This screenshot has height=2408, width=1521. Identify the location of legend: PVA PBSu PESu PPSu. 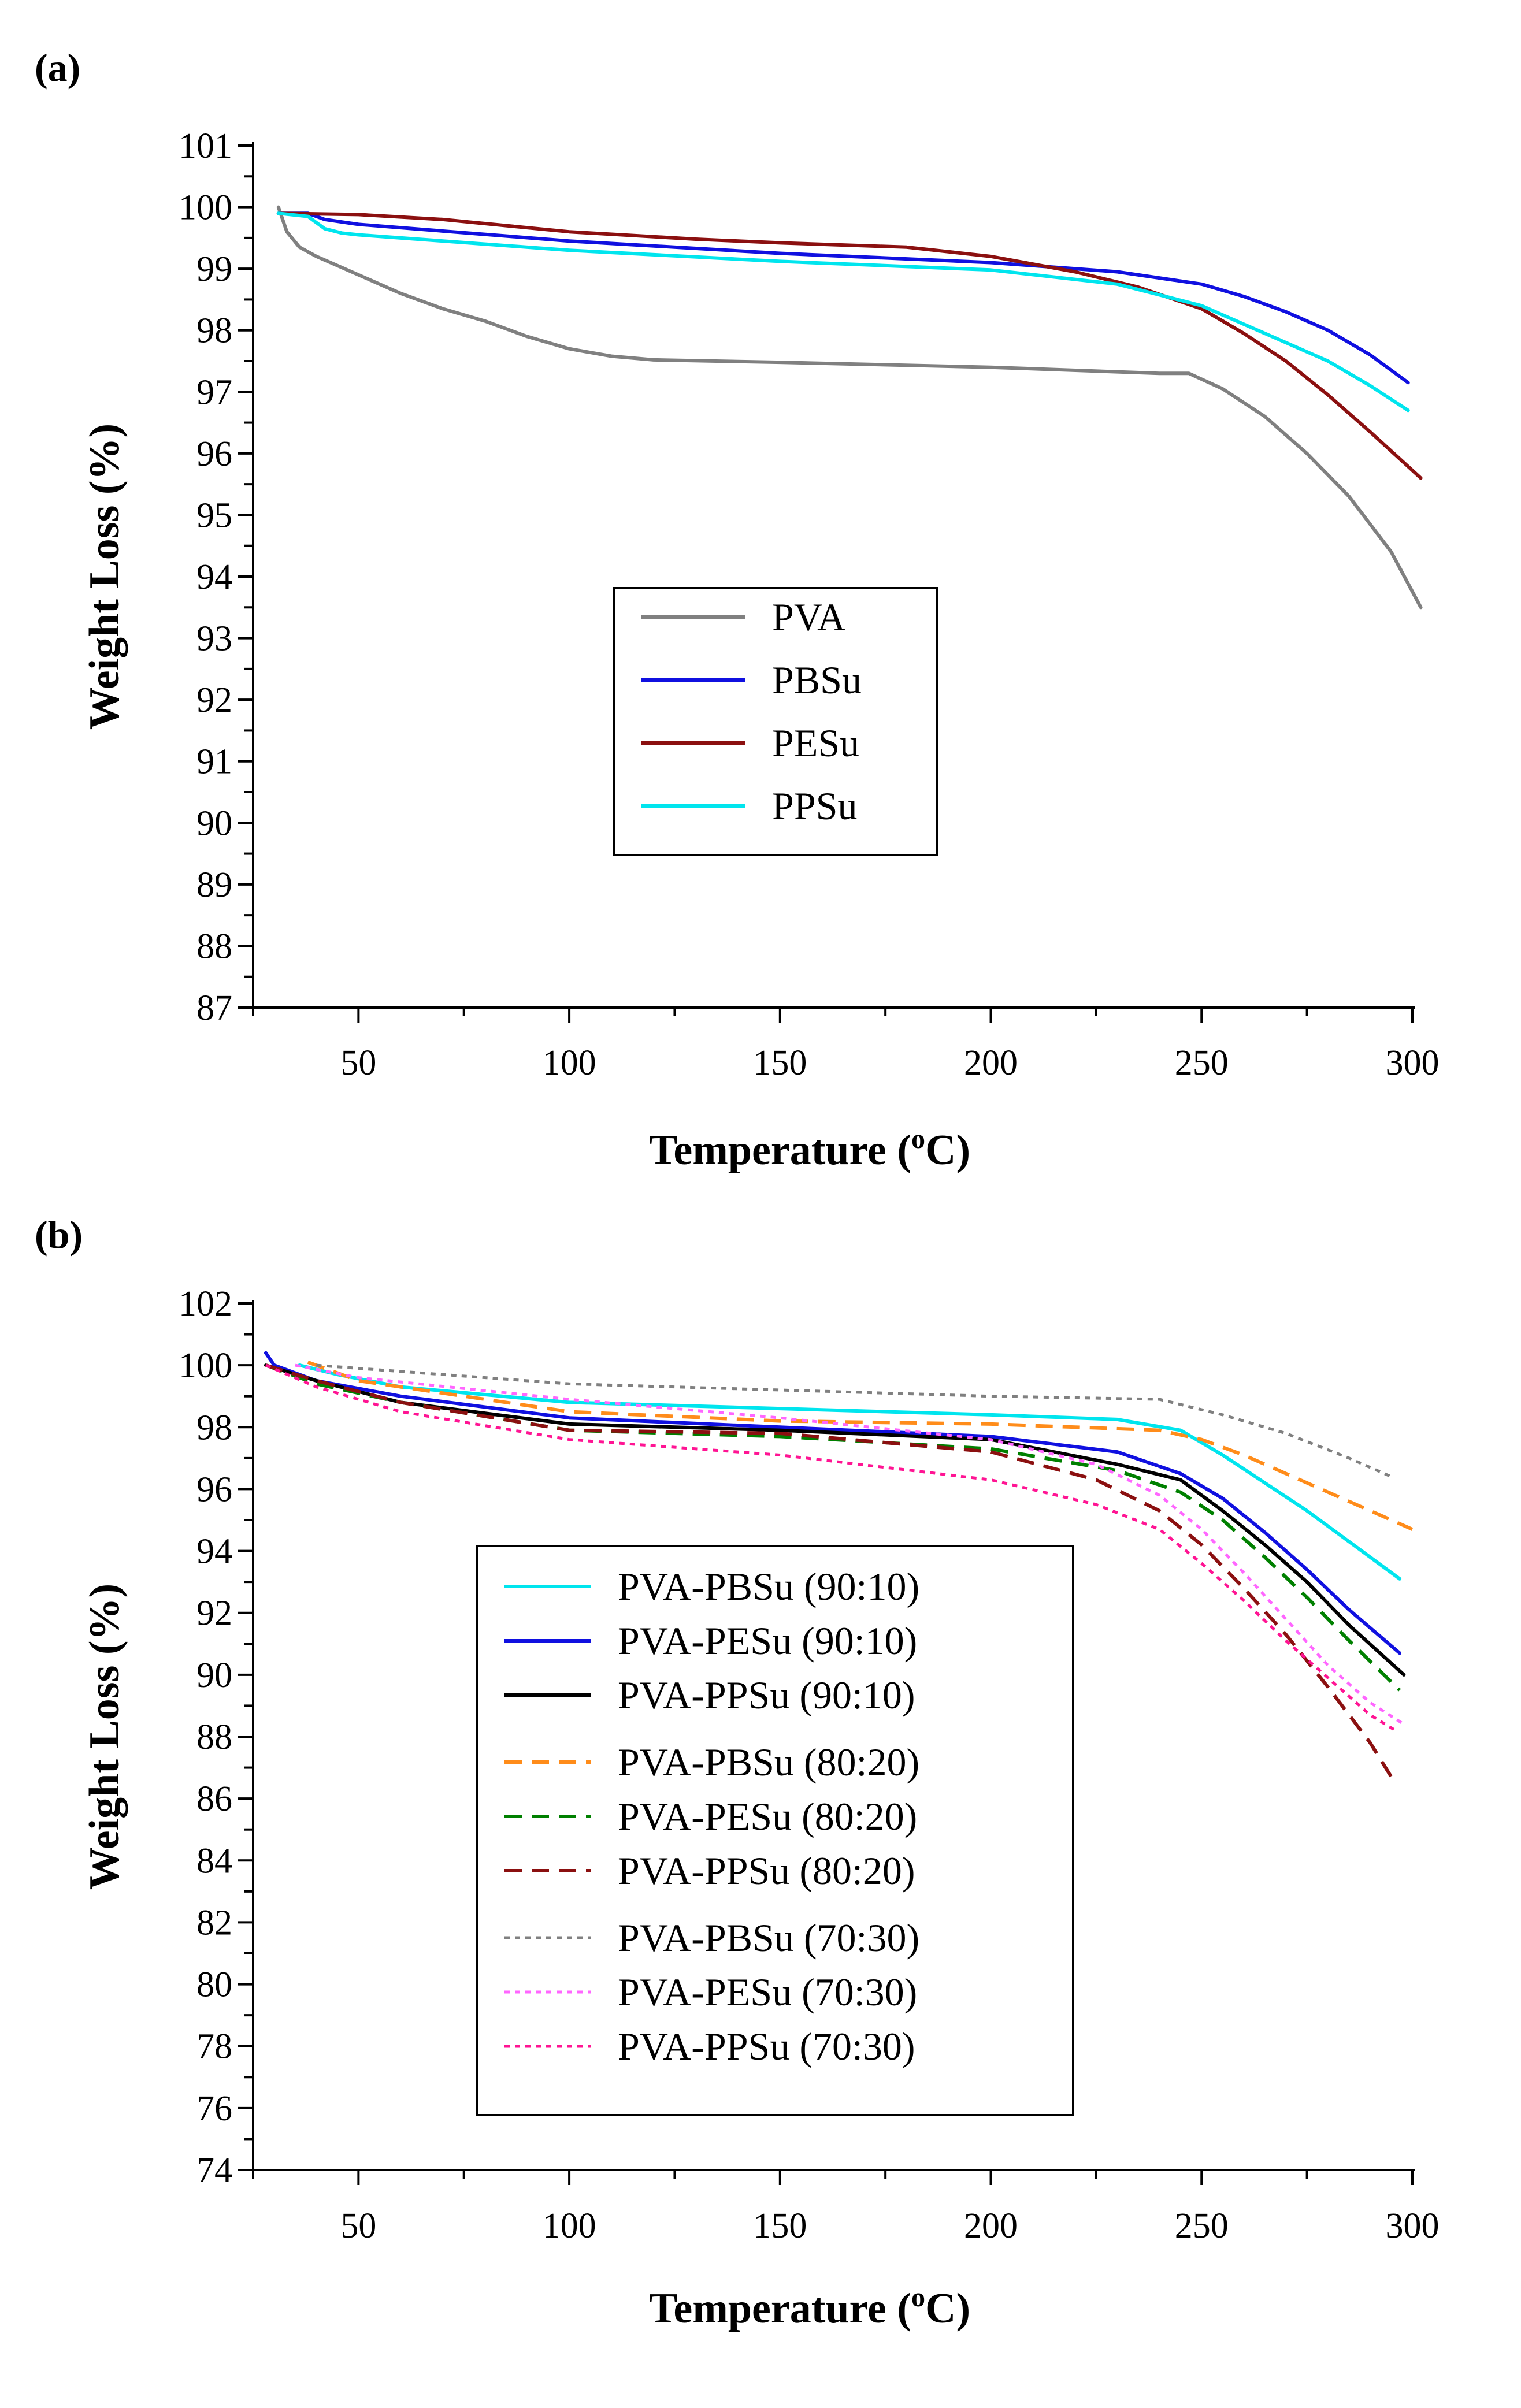
(776, 721).